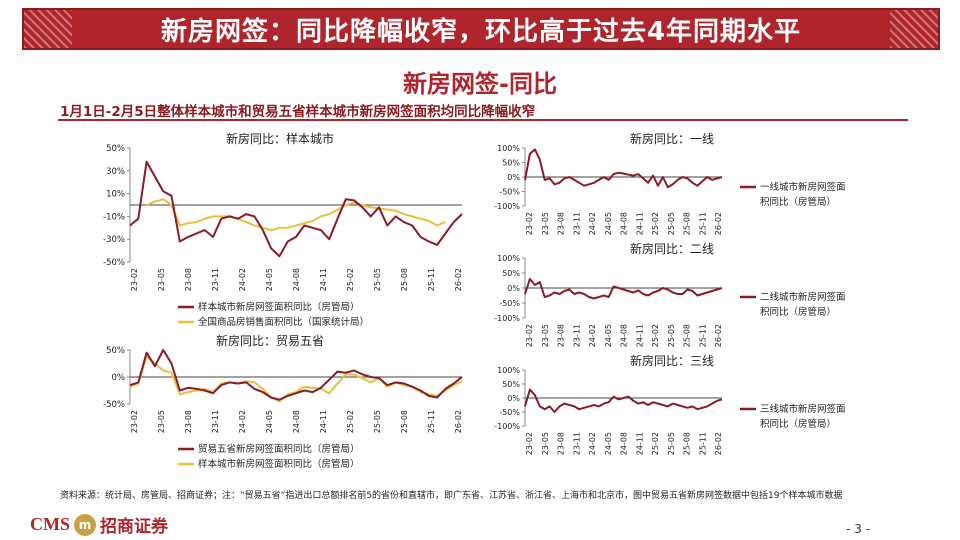  Describe the element at coordinates (298, 112) in the screenshot. I see `chart-subtitle: 1月1日-2月5日整体样本城市和贸易五省样本城市新房网签面积均同比降幅收窄` at that location.